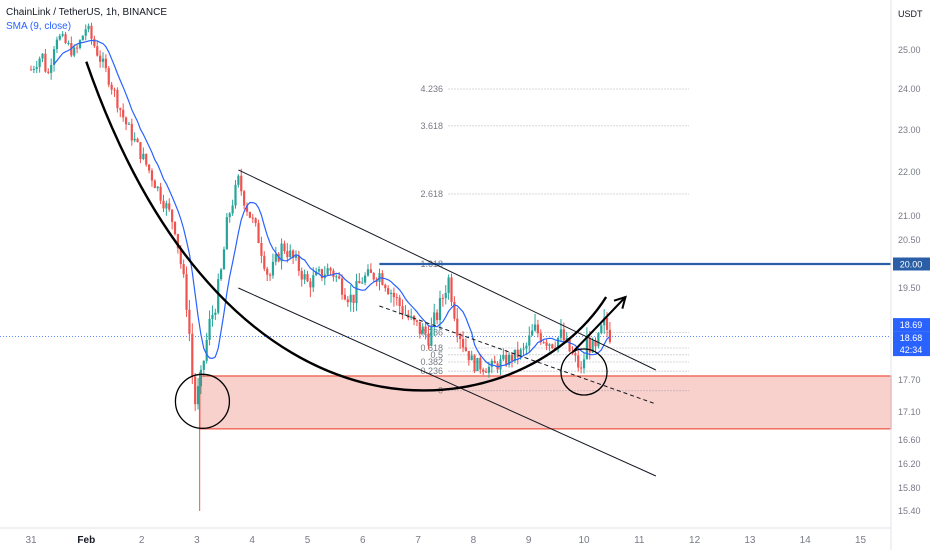 Image resolution: width=932 pixels, height=550 pixels. Describe the element at coordinates (909, 412) in the screenshot. I see `price-axis-tick: 17.10` at that location.